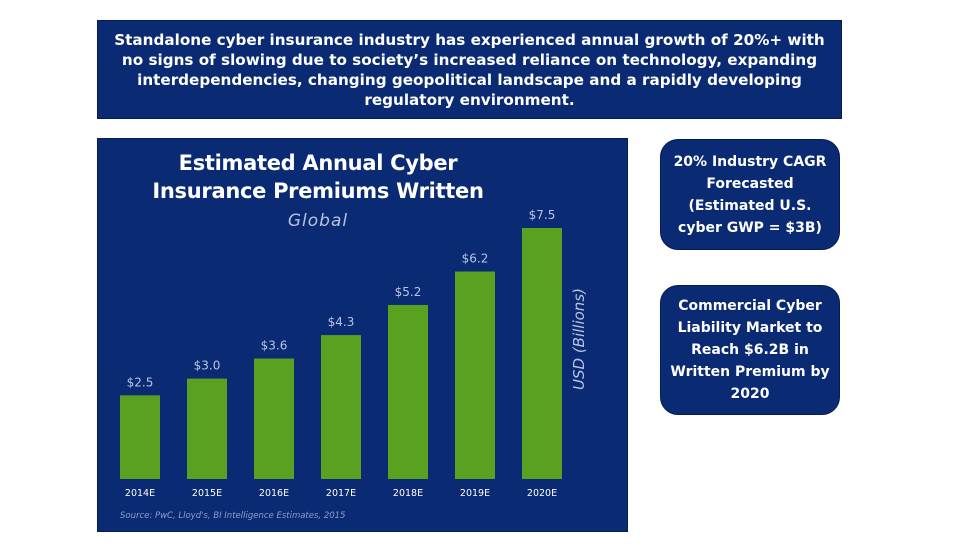 Image resolution: width=975 pixels, height=548 pixels. Describe the element at coordinates (542, 353) in the screenshot. I see `bar-2020E` at that location.